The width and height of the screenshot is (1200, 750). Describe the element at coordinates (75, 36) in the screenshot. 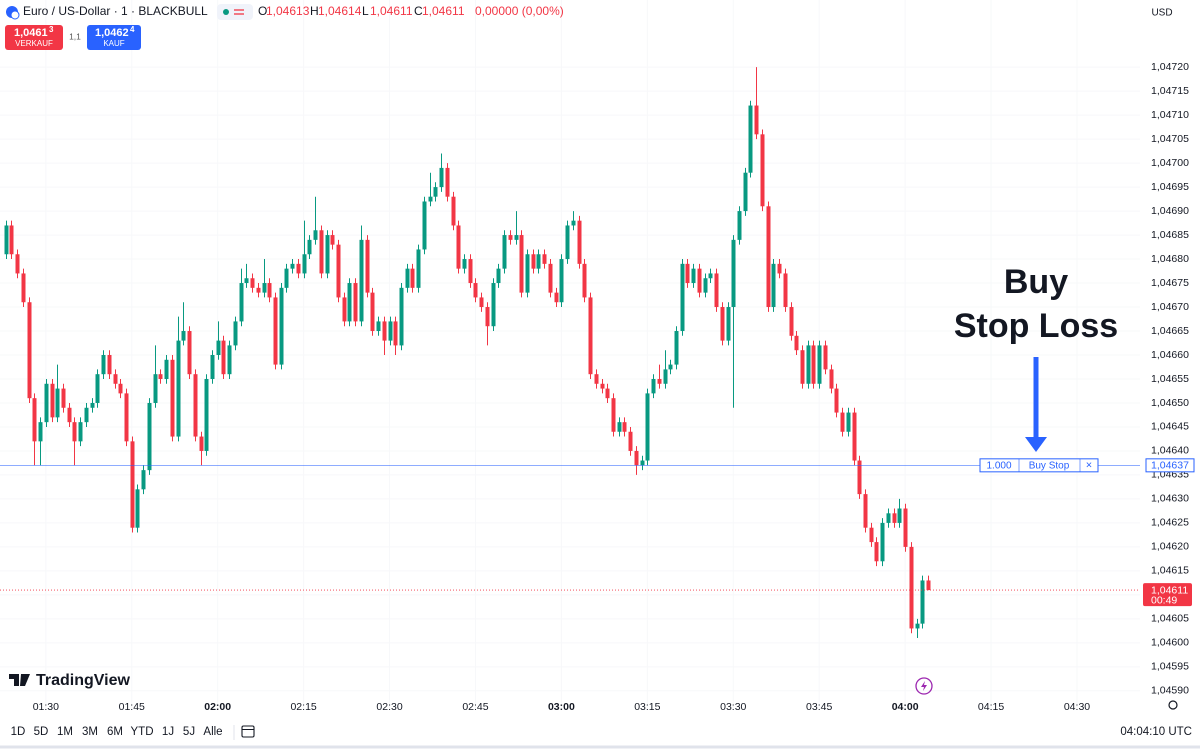

I see `spread: 1,1` at that location.